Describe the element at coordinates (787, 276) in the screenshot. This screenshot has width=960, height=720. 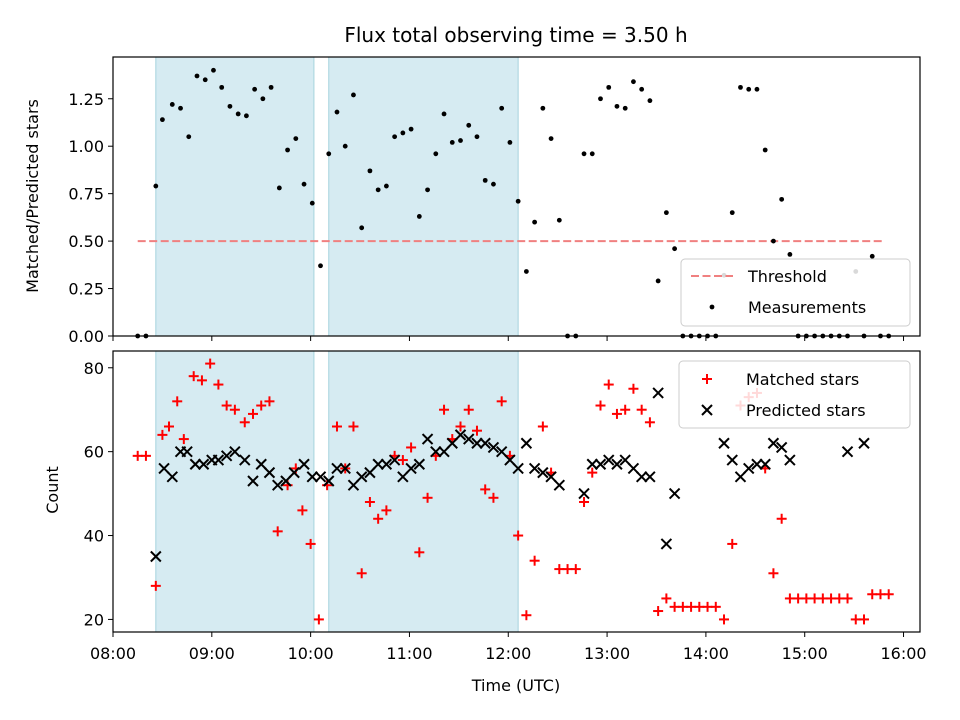
I see `legend-threshold-label: Threshold` at that location.